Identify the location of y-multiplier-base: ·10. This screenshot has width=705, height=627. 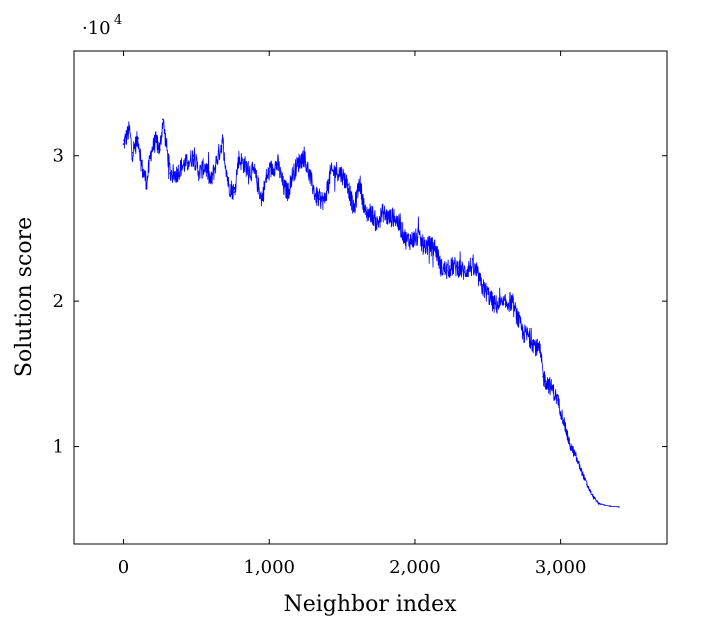
(96, 28).